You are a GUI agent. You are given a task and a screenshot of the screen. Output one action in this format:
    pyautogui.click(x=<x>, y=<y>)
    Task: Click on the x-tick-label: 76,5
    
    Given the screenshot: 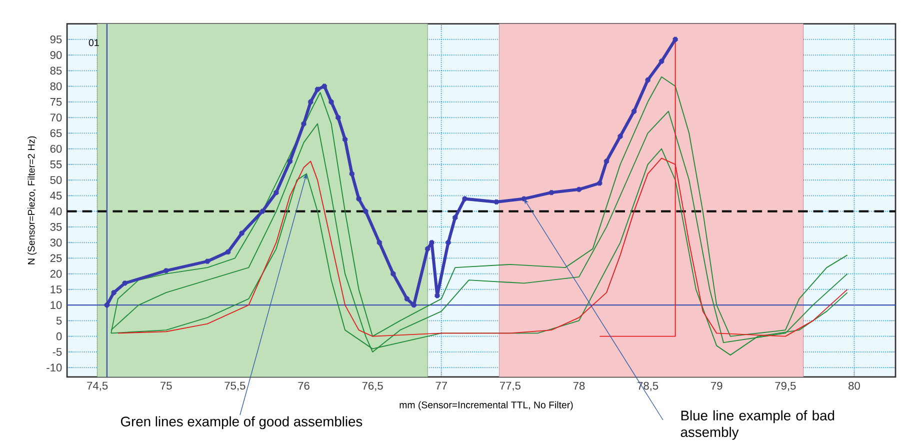 What is the action you would take?
    pyautogui.click(x=372, y=386)
    